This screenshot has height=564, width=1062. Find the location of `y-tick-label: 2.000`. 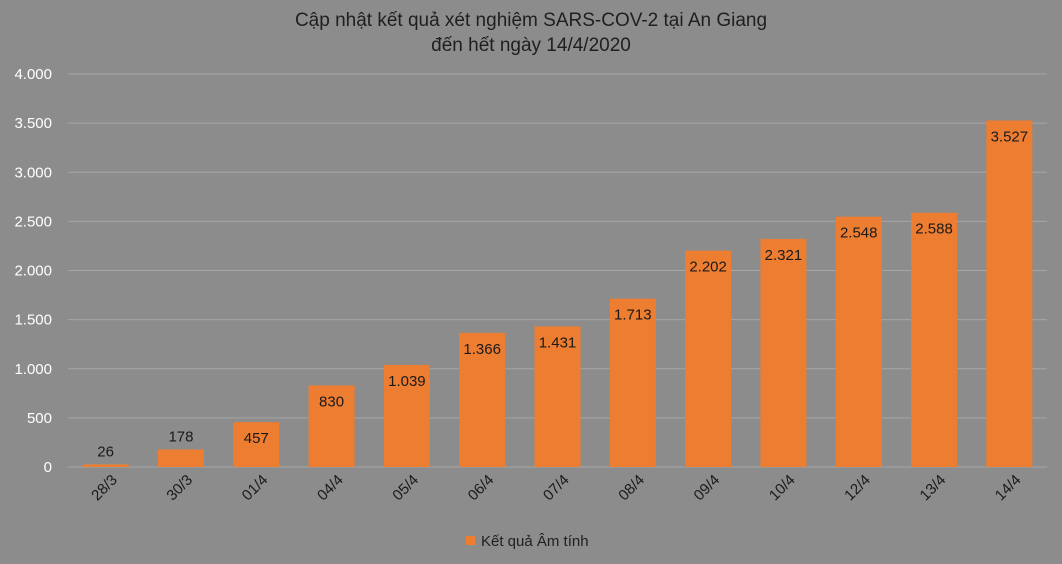

y-tick-label: 2.000 is located at coordinates (33, 271).